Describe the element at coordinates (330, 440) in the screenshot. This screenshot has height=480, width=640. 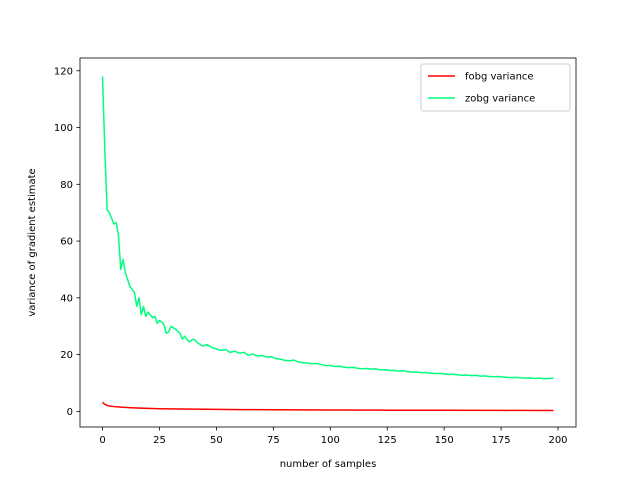
I see `x-tick-label: 100` at that location.